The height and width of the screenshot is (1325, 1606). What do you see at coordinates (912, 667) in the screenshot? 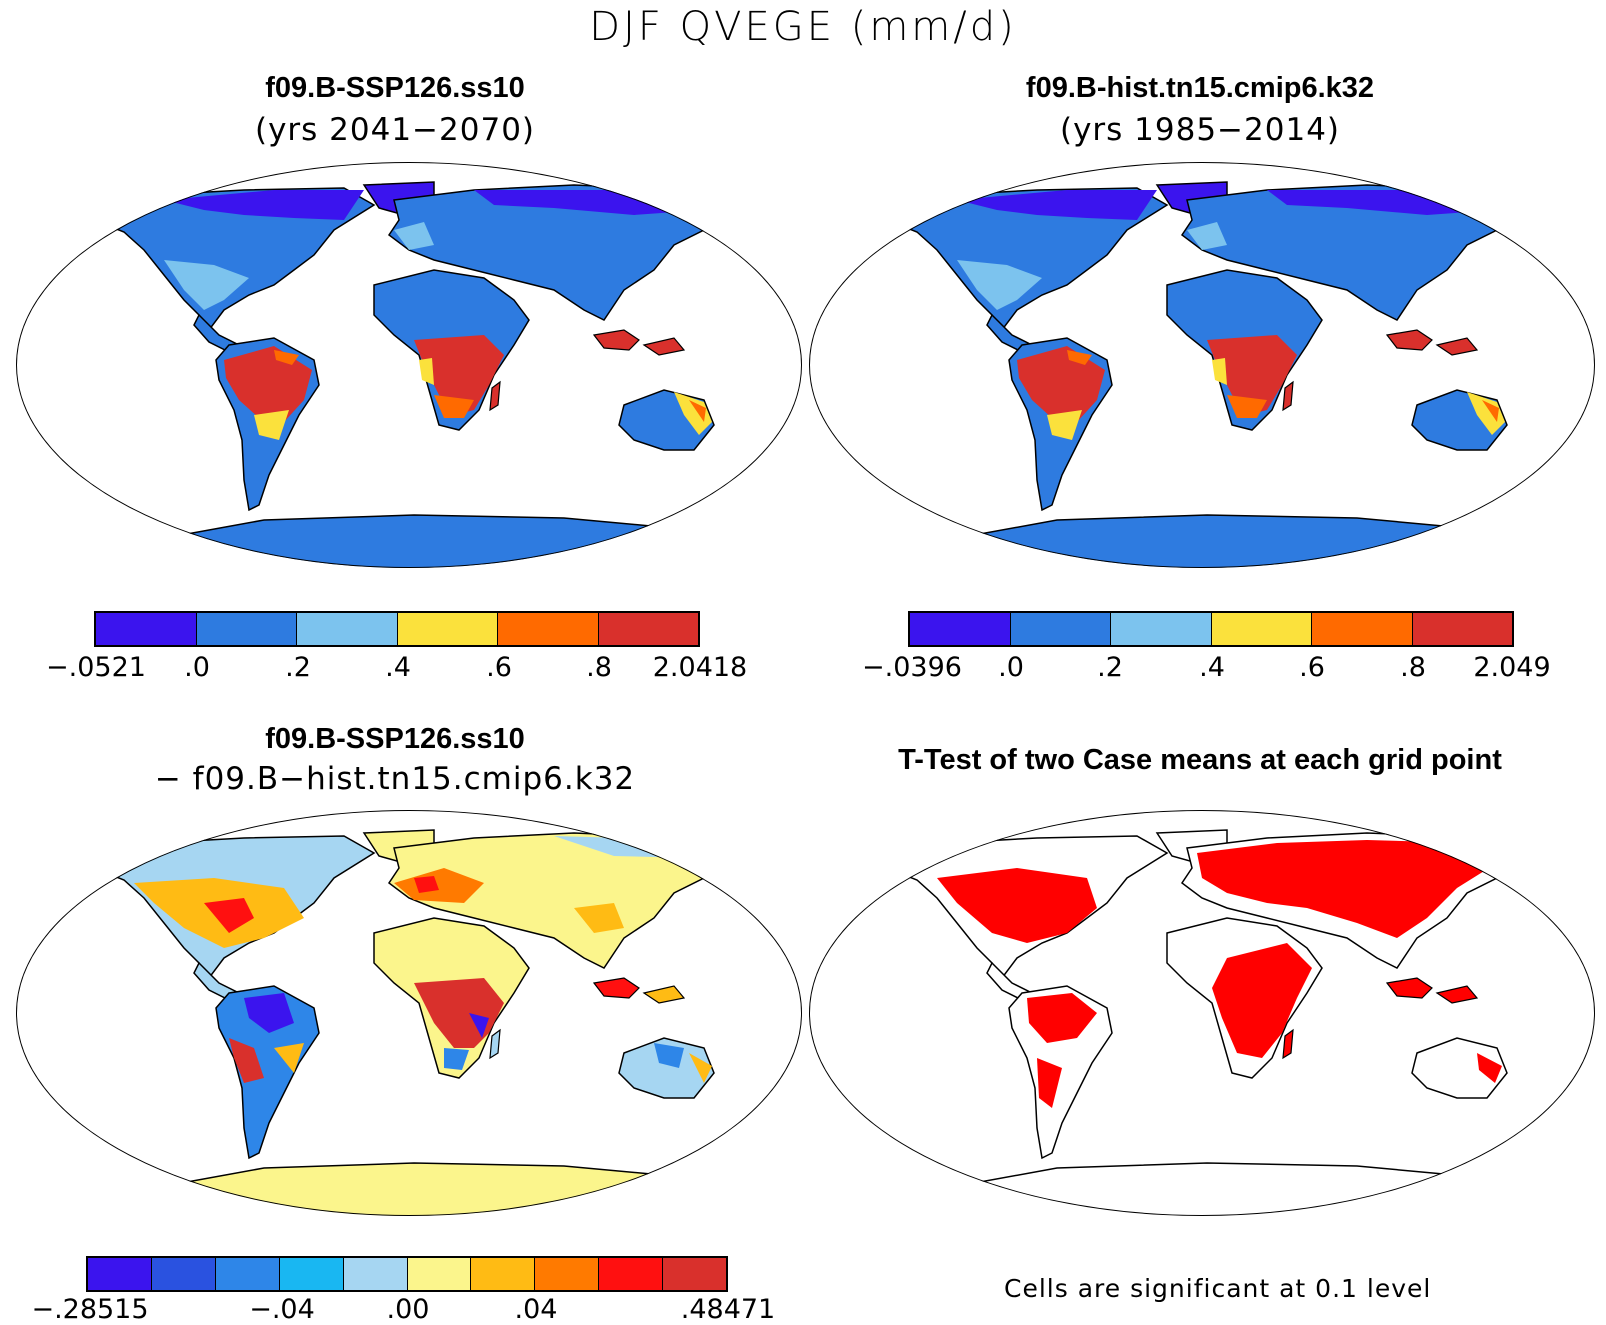
I see `colorbar-label: −.0396` at bounding box center [912, 667].